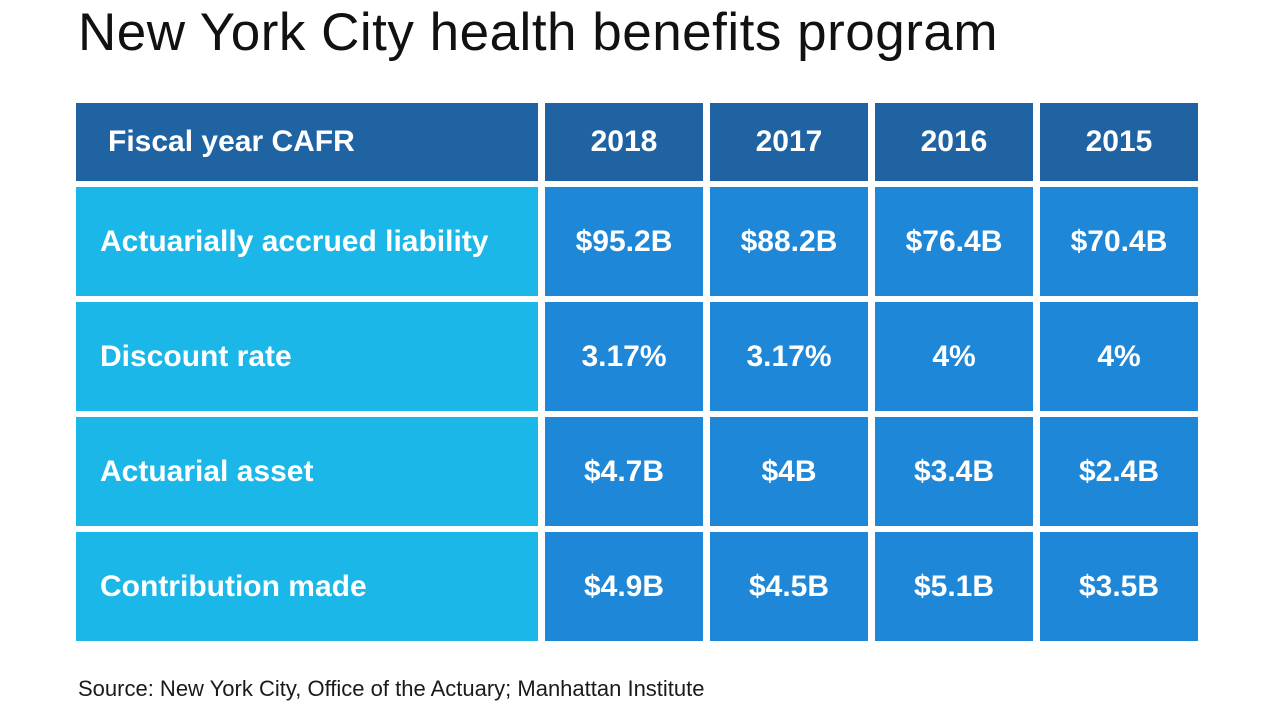 This screenshot has height=720, width=1280. I want to click on header-label-cell: Fiscal year CAFR, so click(307, 142).